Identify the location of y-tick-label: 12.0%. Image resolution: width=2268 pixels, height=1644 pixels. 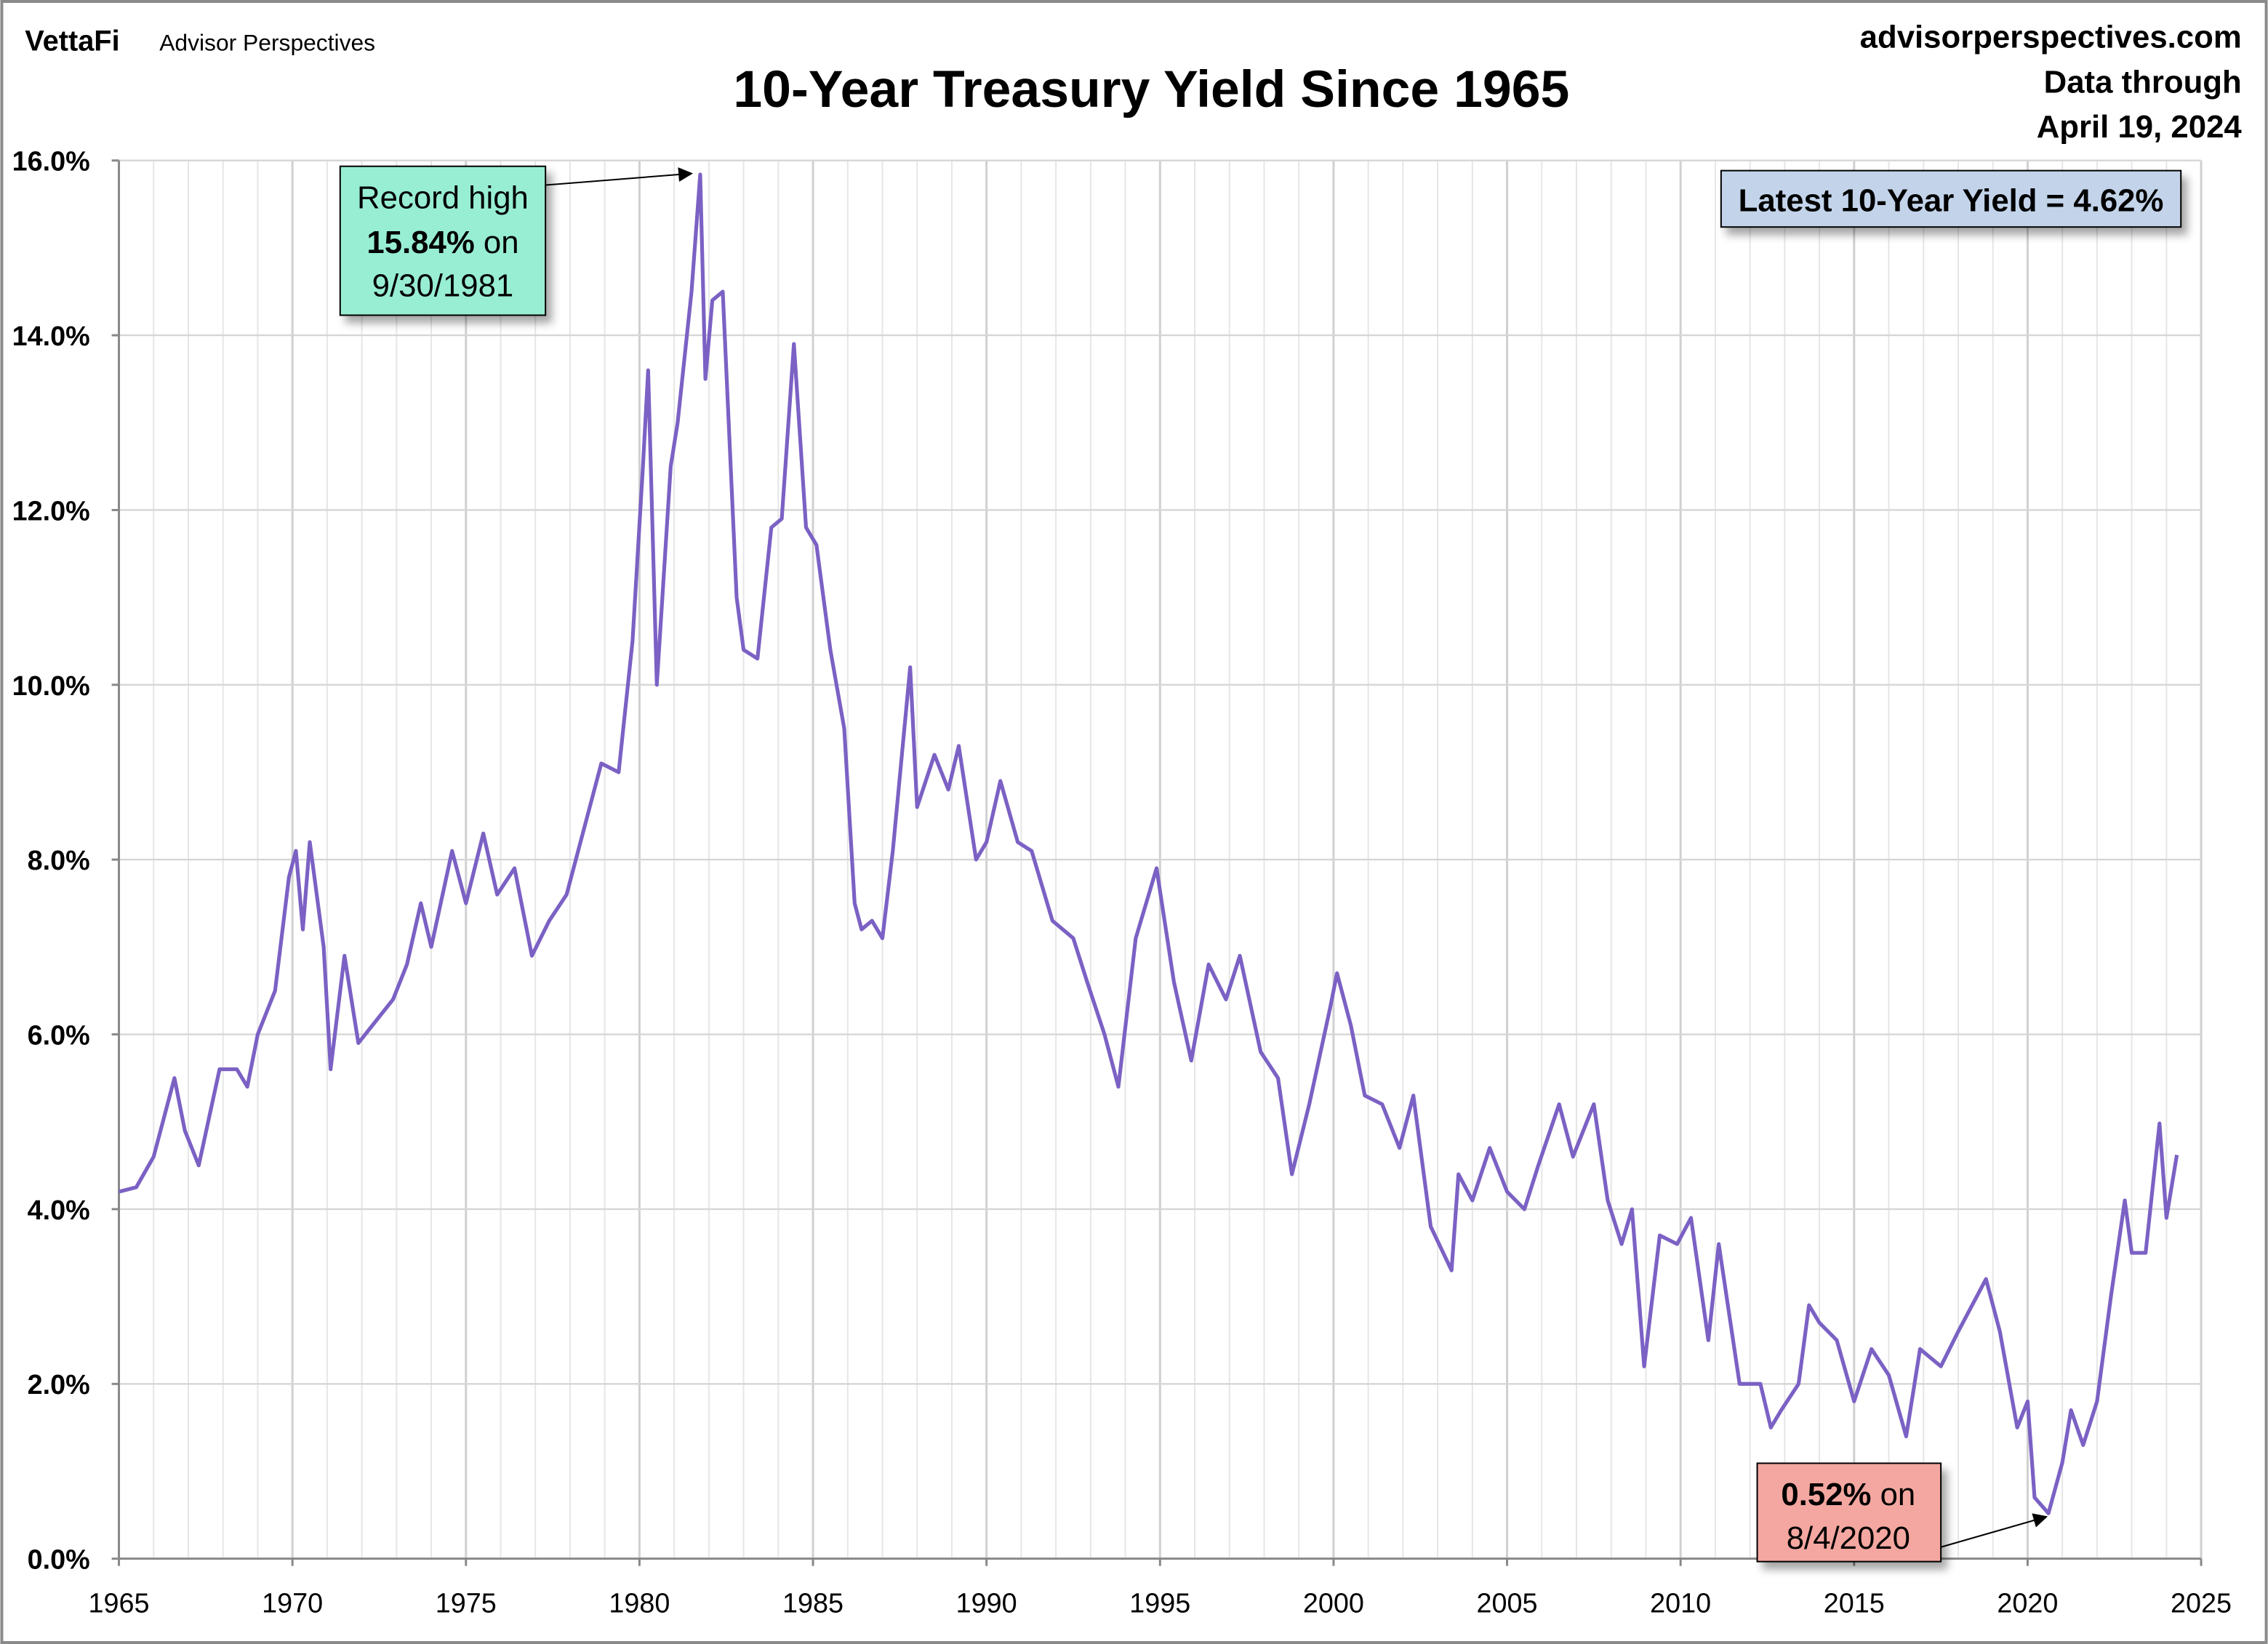
(51, 511).